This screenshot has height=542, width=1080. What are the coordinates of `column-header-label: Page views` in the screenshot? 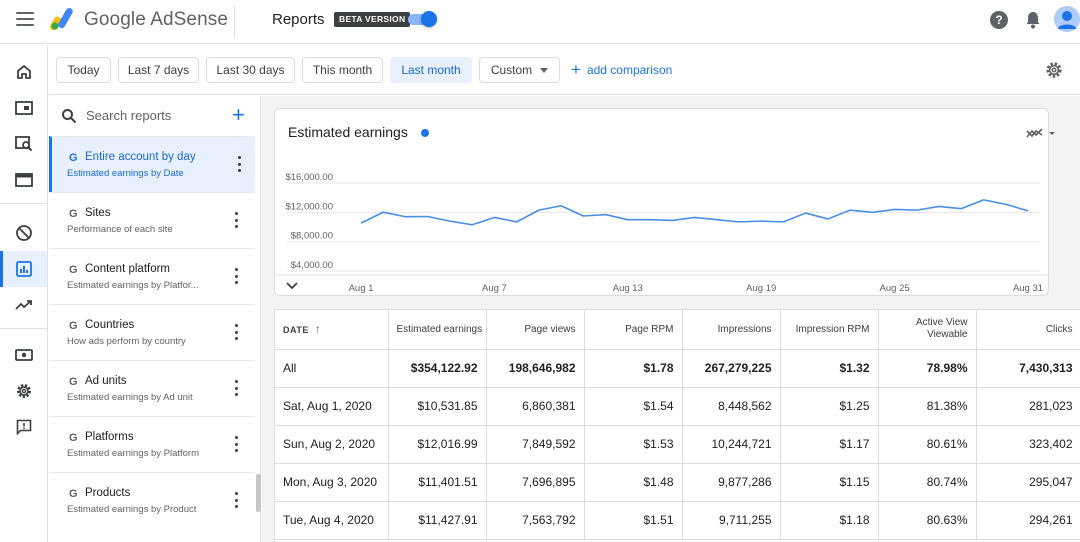 It's located at (550, 329).